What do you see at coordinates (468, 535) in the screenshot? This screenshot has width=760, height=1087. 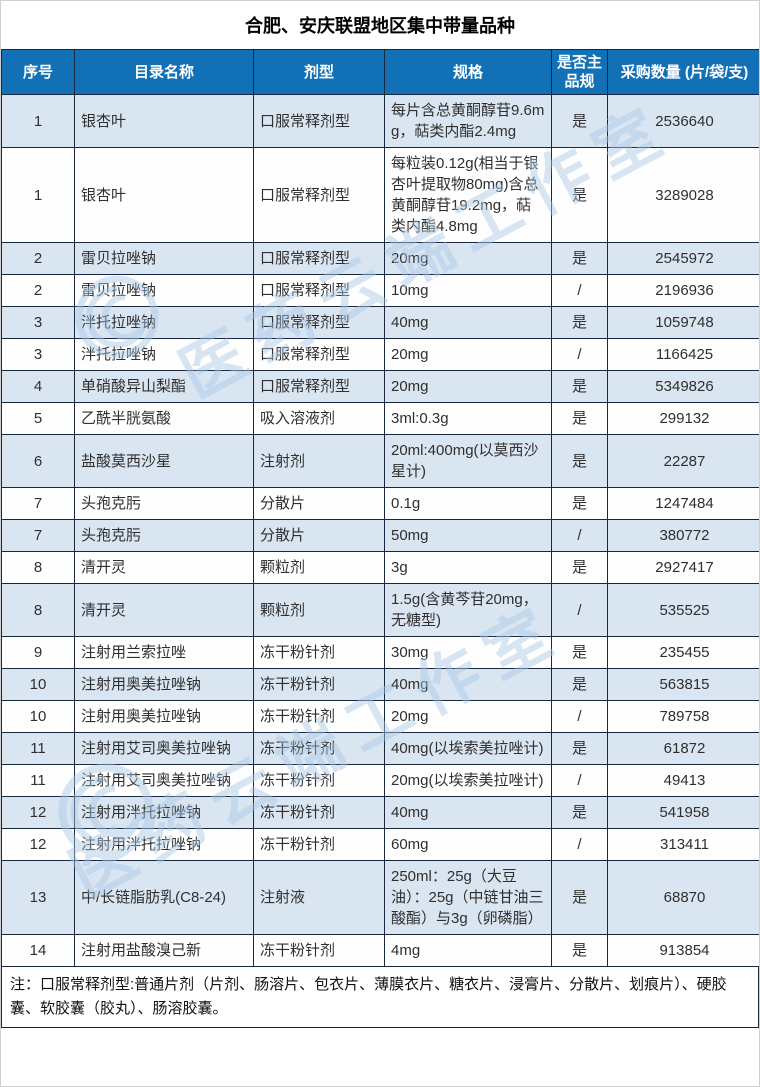 I see `cell-spec: 50mg` at bounding box center [468, 535].